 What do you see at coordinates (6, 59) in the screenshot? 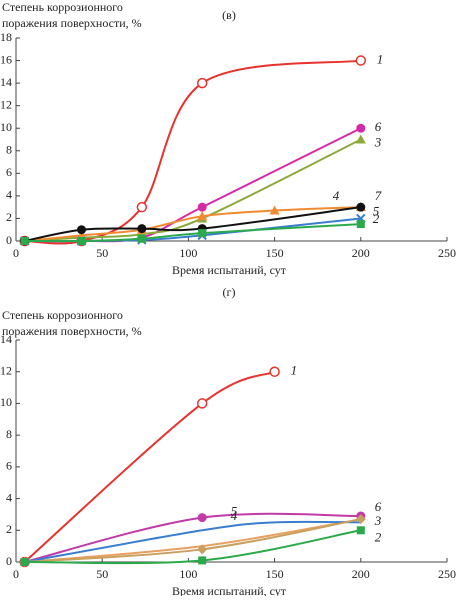
I see `y-tick-label: 16` at bounding box center [6, 59].